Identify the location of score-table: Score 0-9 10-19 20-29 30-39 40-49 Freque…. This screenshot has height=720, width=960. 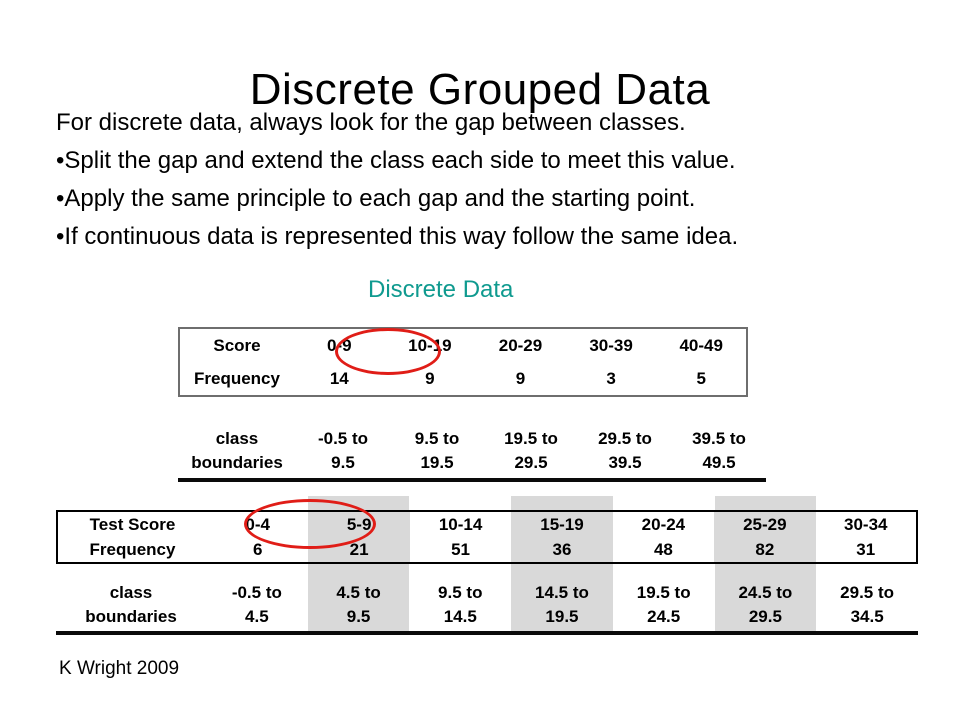
(463, 362).